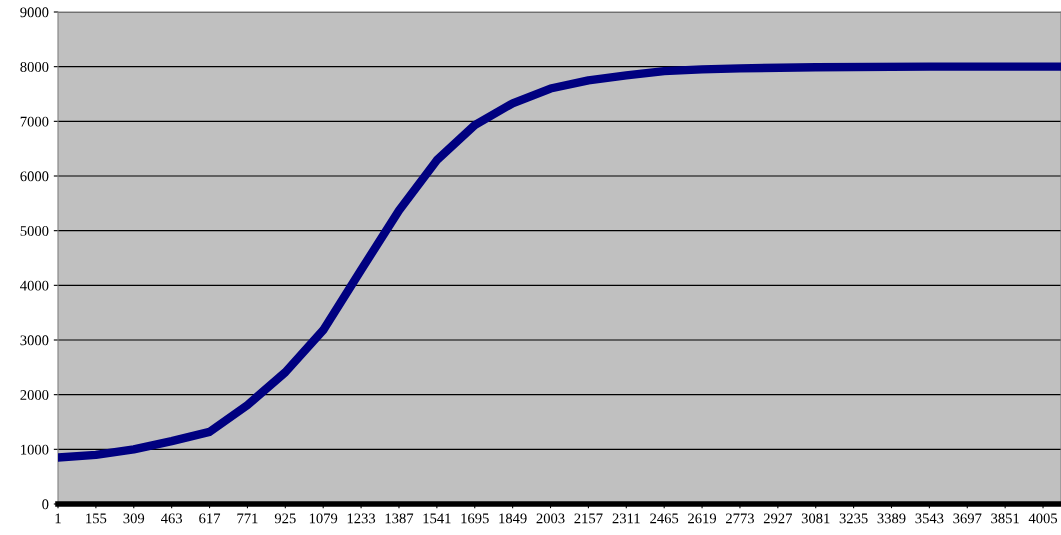 The width and height of the screenshot is (1061, 535). What do you see at coordinates (247, 518) in the screenshot?
I see `x-tick-label: 771` at bounding box center [247, 518].